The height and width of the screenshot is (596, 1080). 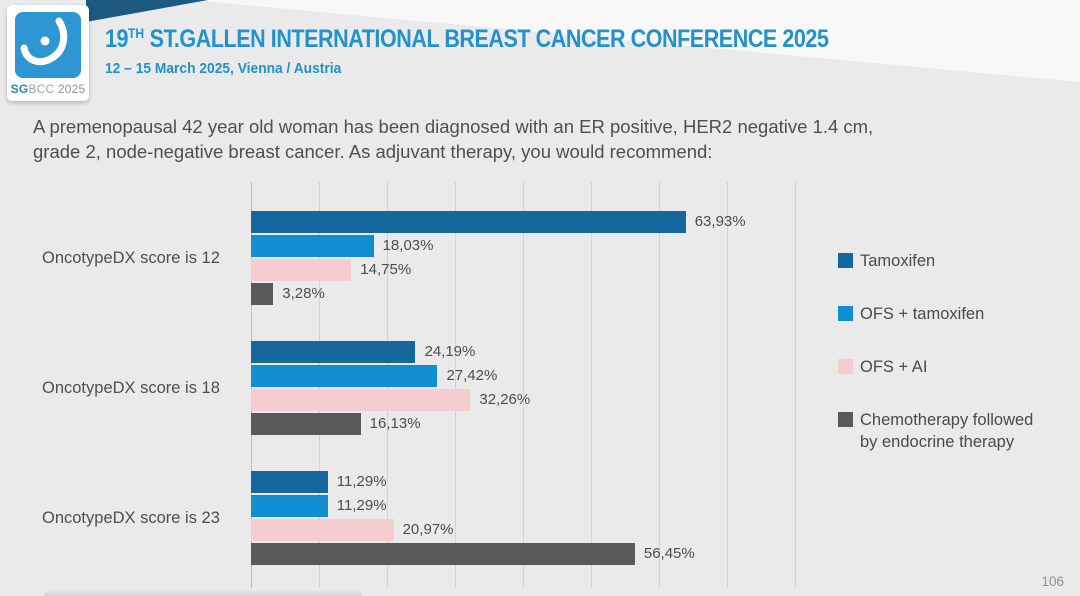 I want to click on navy-ribbon, so click(x=147, y=11).